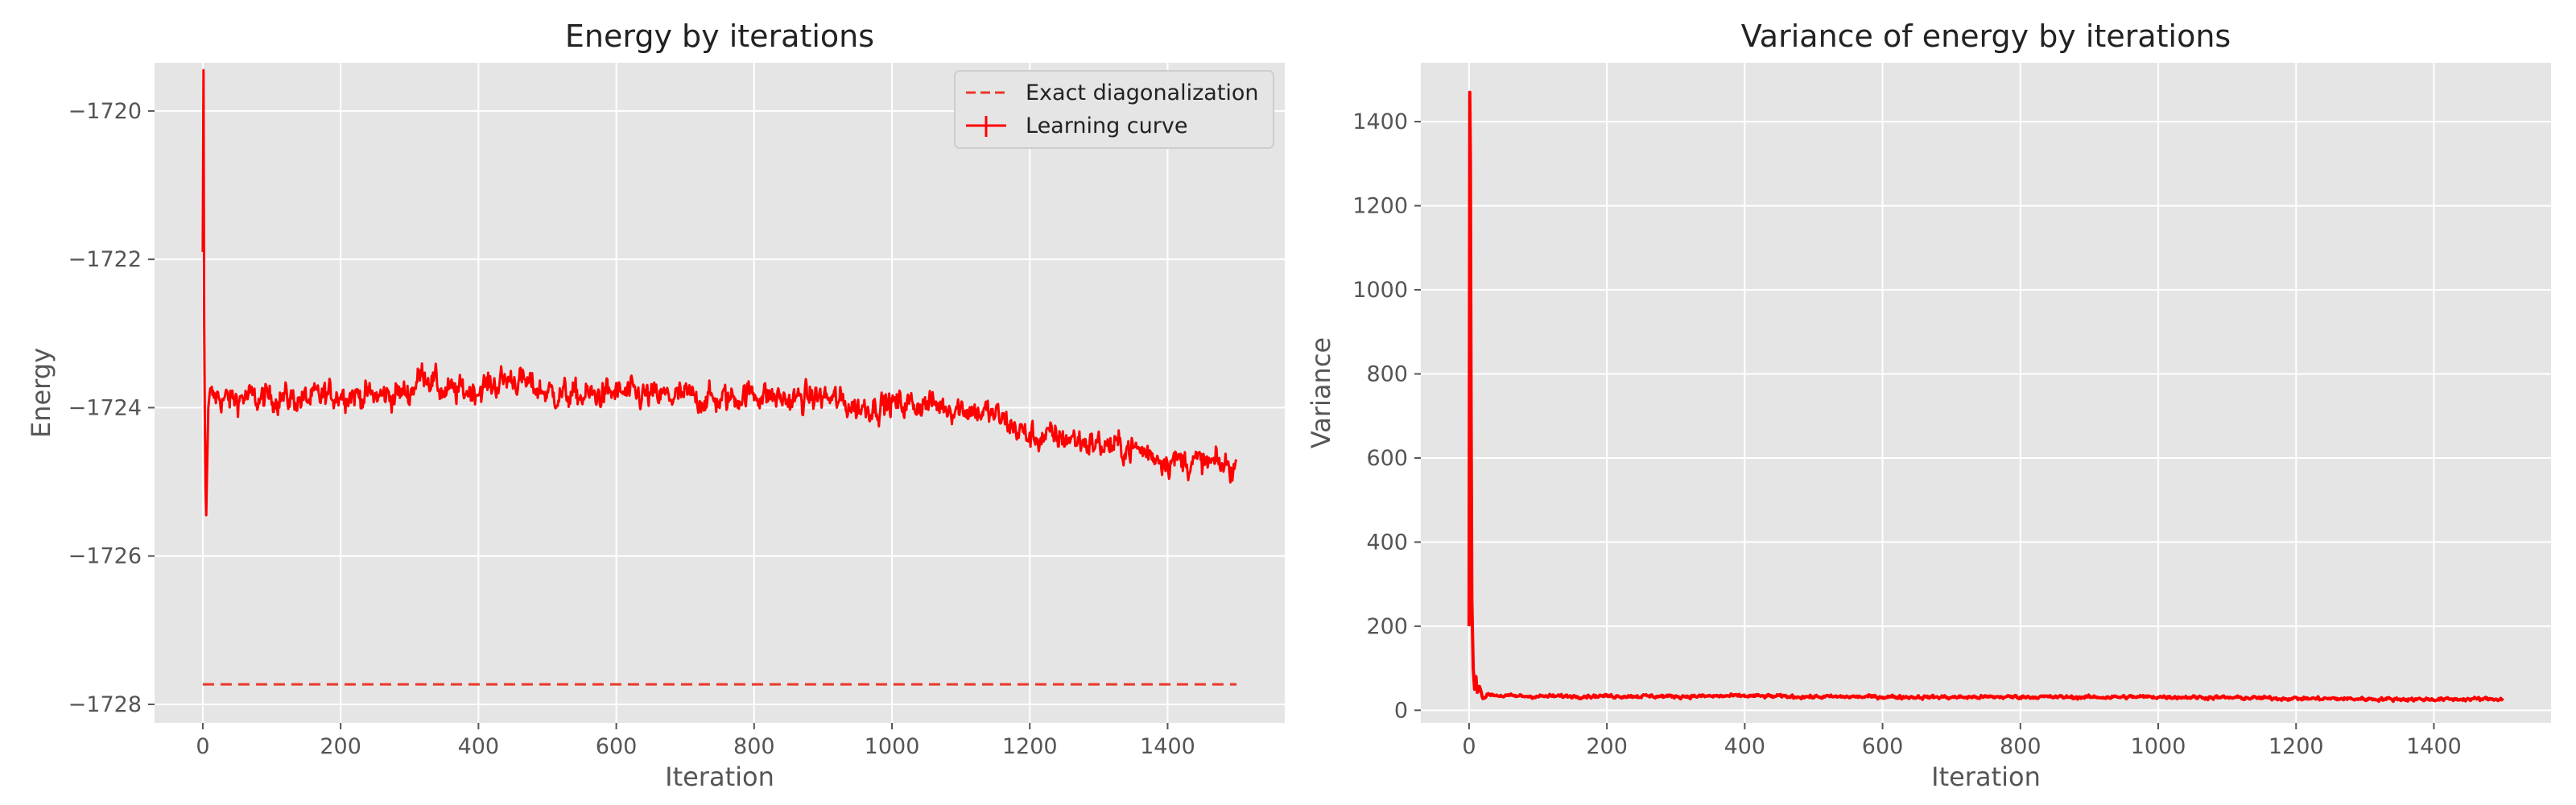 This screenshot has height=805, width=2576. What do you see at coordinates (1387, 542) in the screenshot?
I see `y-tick-label: 400` at bounding box center [1387, 542].